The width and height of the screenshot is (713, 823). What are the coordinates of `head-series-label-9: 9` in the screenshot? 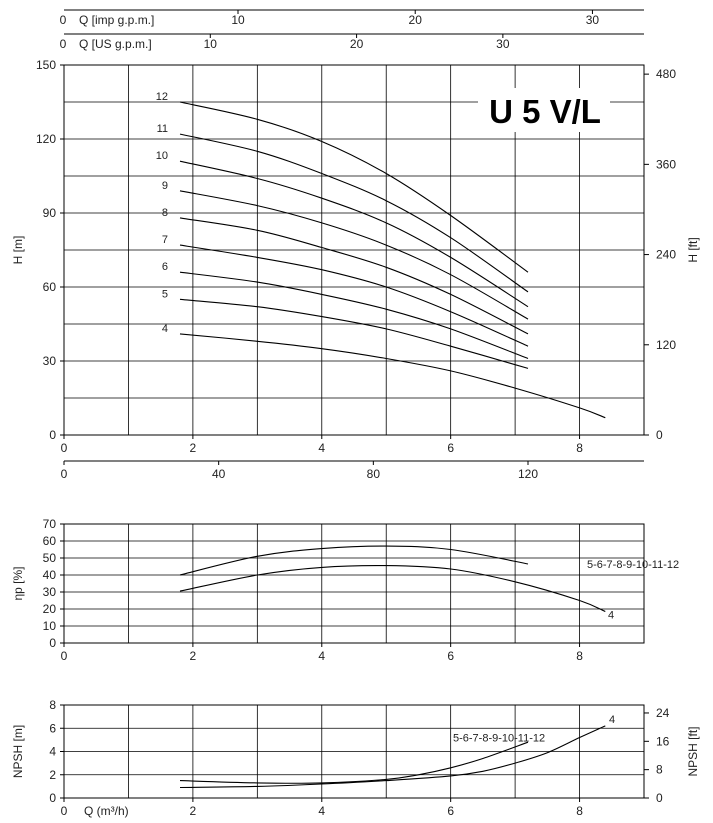 It's located at (165, 186).